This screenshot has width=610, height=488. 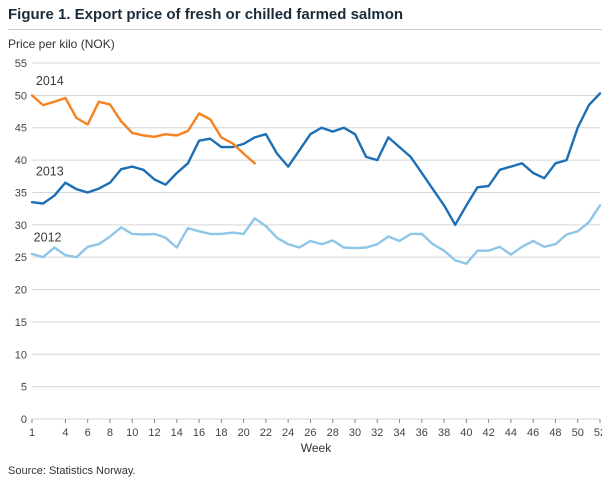 I want to click on x-tick-label: 12, so click(x=154, y=433).